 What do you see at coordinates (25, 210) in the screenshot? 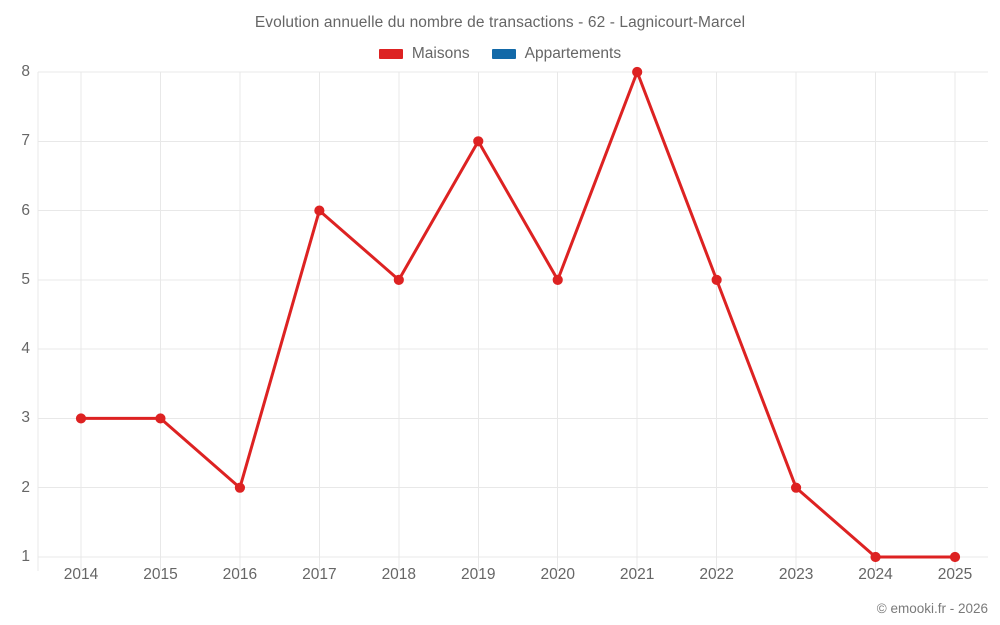
I see `y-tick-label: 6` at bounding box center [25, 210].